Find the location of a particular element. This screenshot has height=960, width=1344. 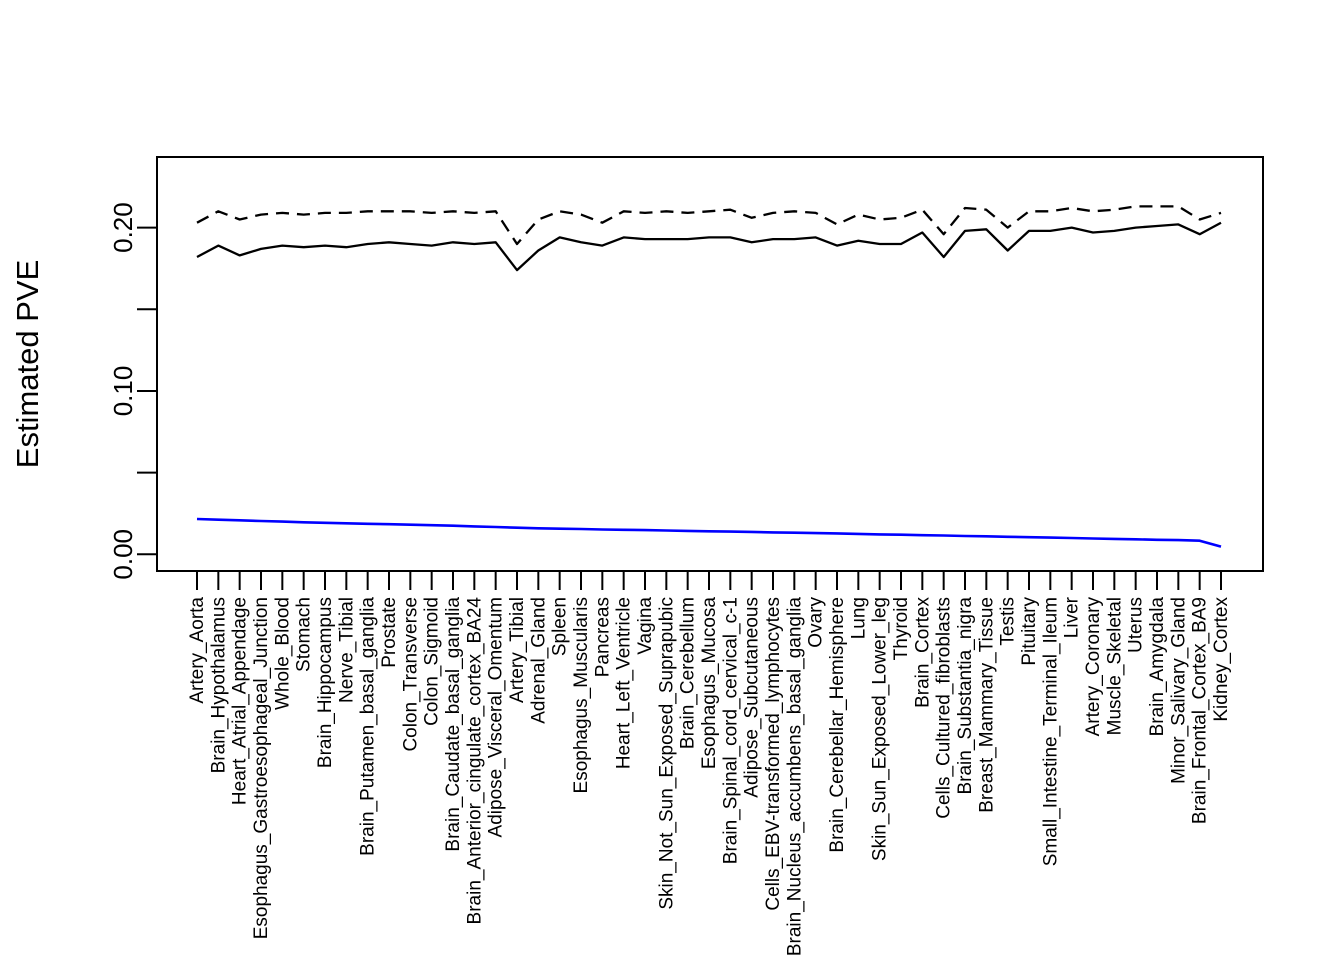

x-tick-label: Uterus is located at coordinates (1136, 625).